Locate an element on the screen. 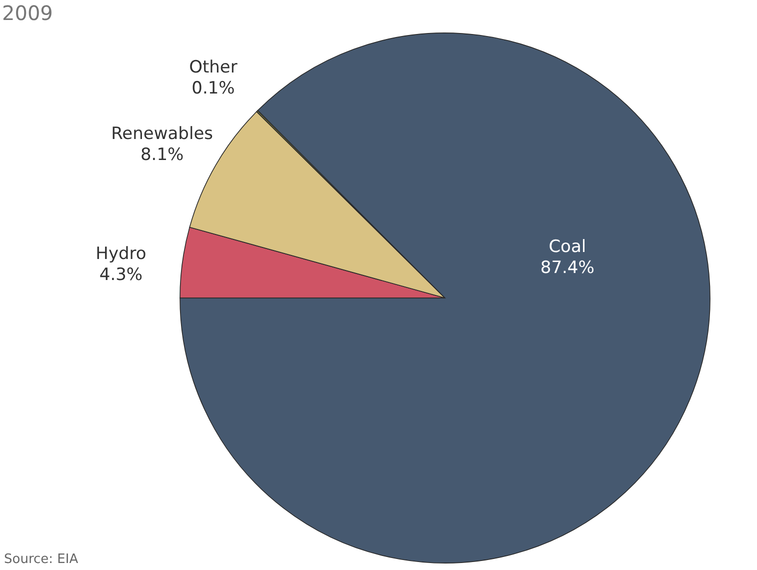 The width and height of the screenshot is (757, 570). data-label: 87.4% is located at coordinates (567, 268).